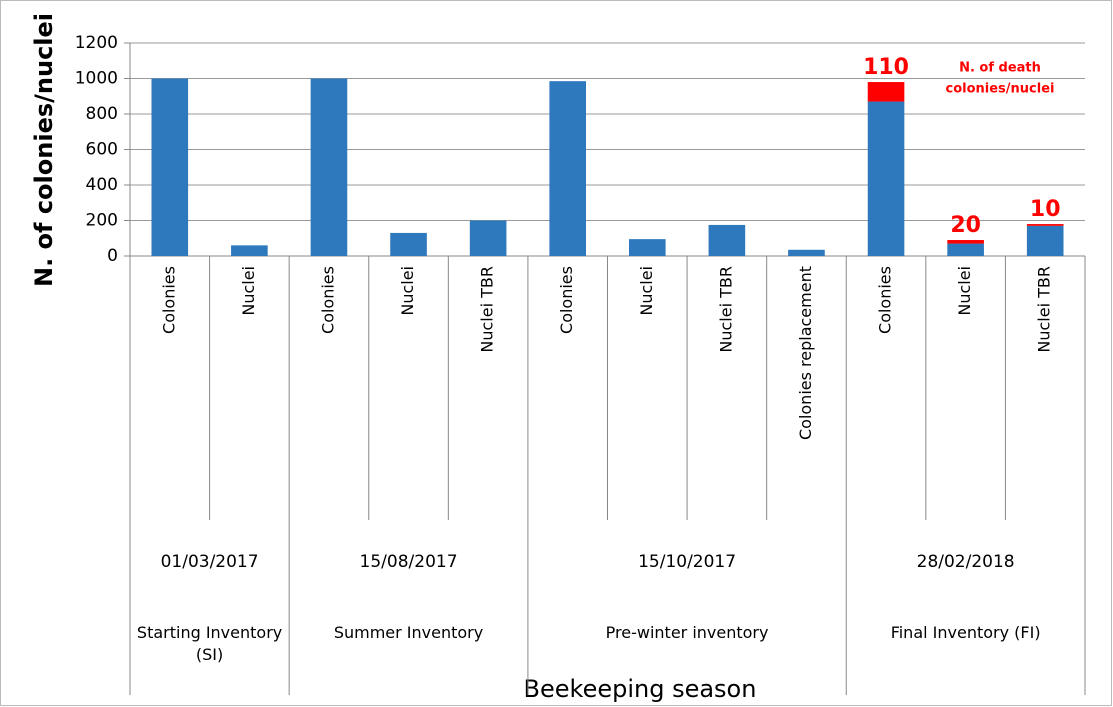  I want to click on group-label-box: Summer Inventory, so click(408, 632).